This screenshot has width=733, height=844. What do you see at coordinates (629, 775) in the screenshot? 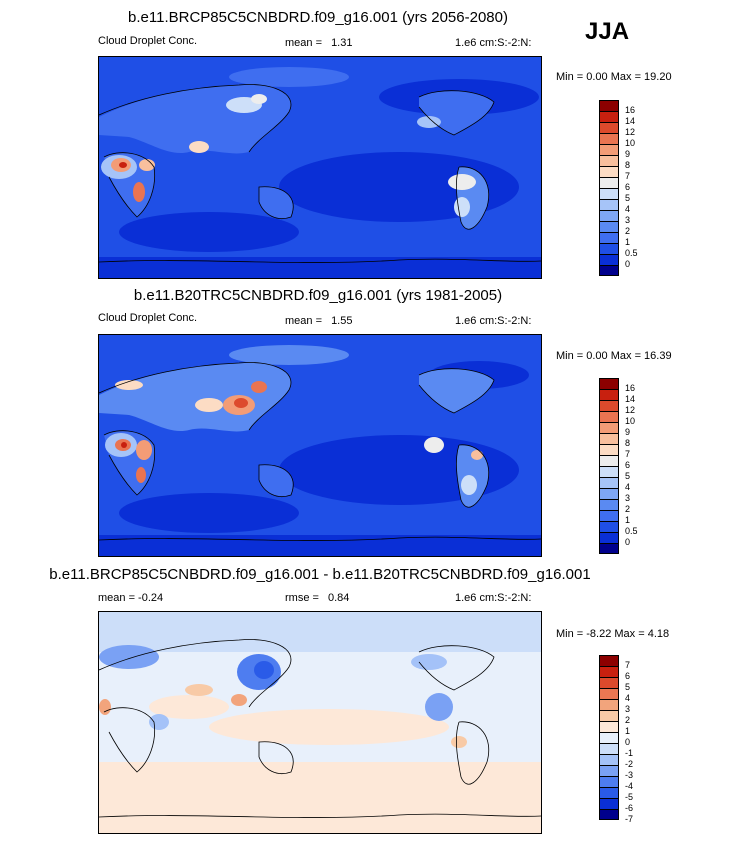
I see `colorbar-tick-label: -3` at bounding box center [629, 775].